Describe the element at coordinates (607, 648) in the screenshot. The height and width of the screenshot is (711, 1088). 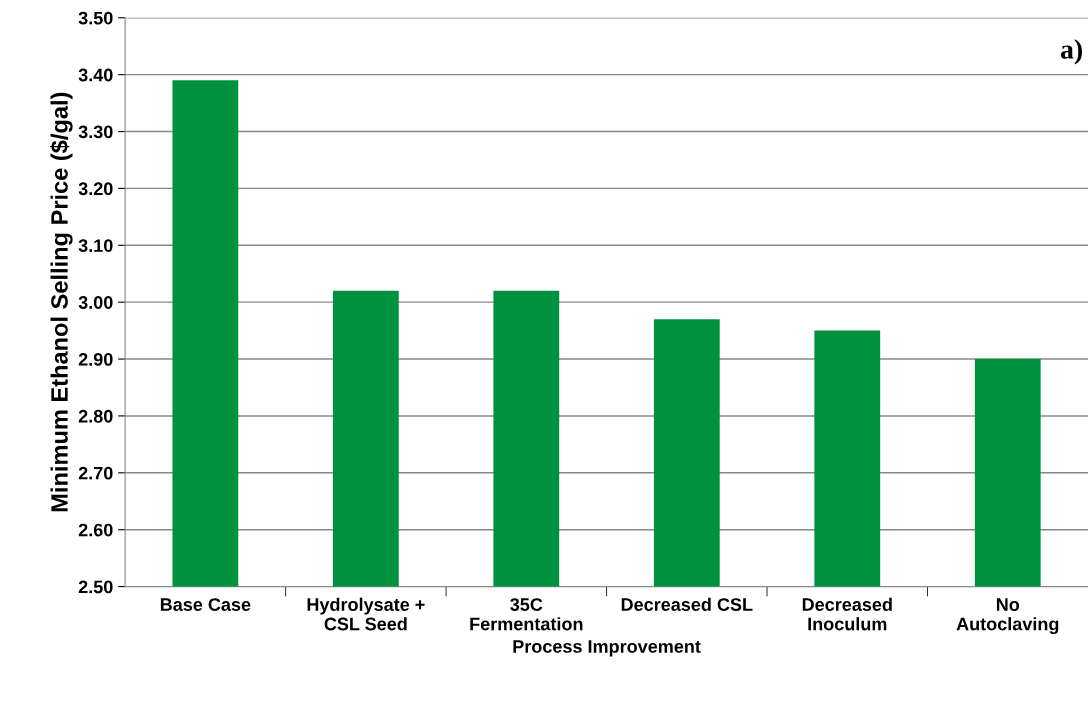
I see `x-axis-title: Process Improvement` at that location.